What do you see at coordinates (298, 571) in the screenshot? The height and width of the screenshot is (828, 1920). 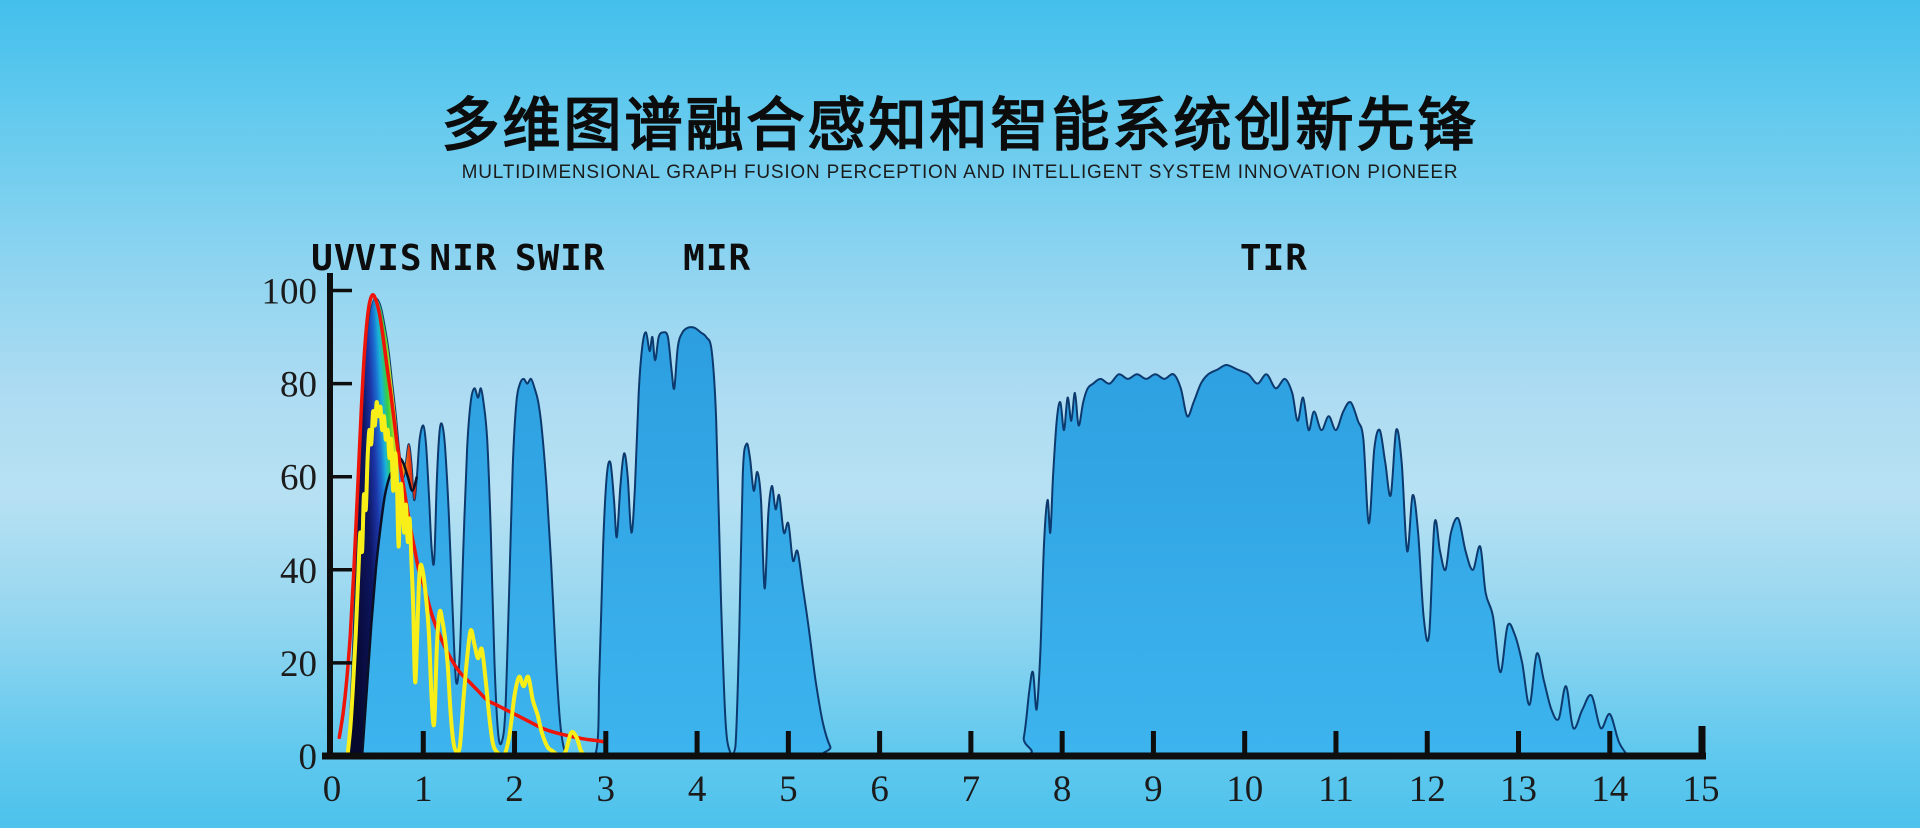 I see `y-tick-label: 40` at bounding box center [298, 571].